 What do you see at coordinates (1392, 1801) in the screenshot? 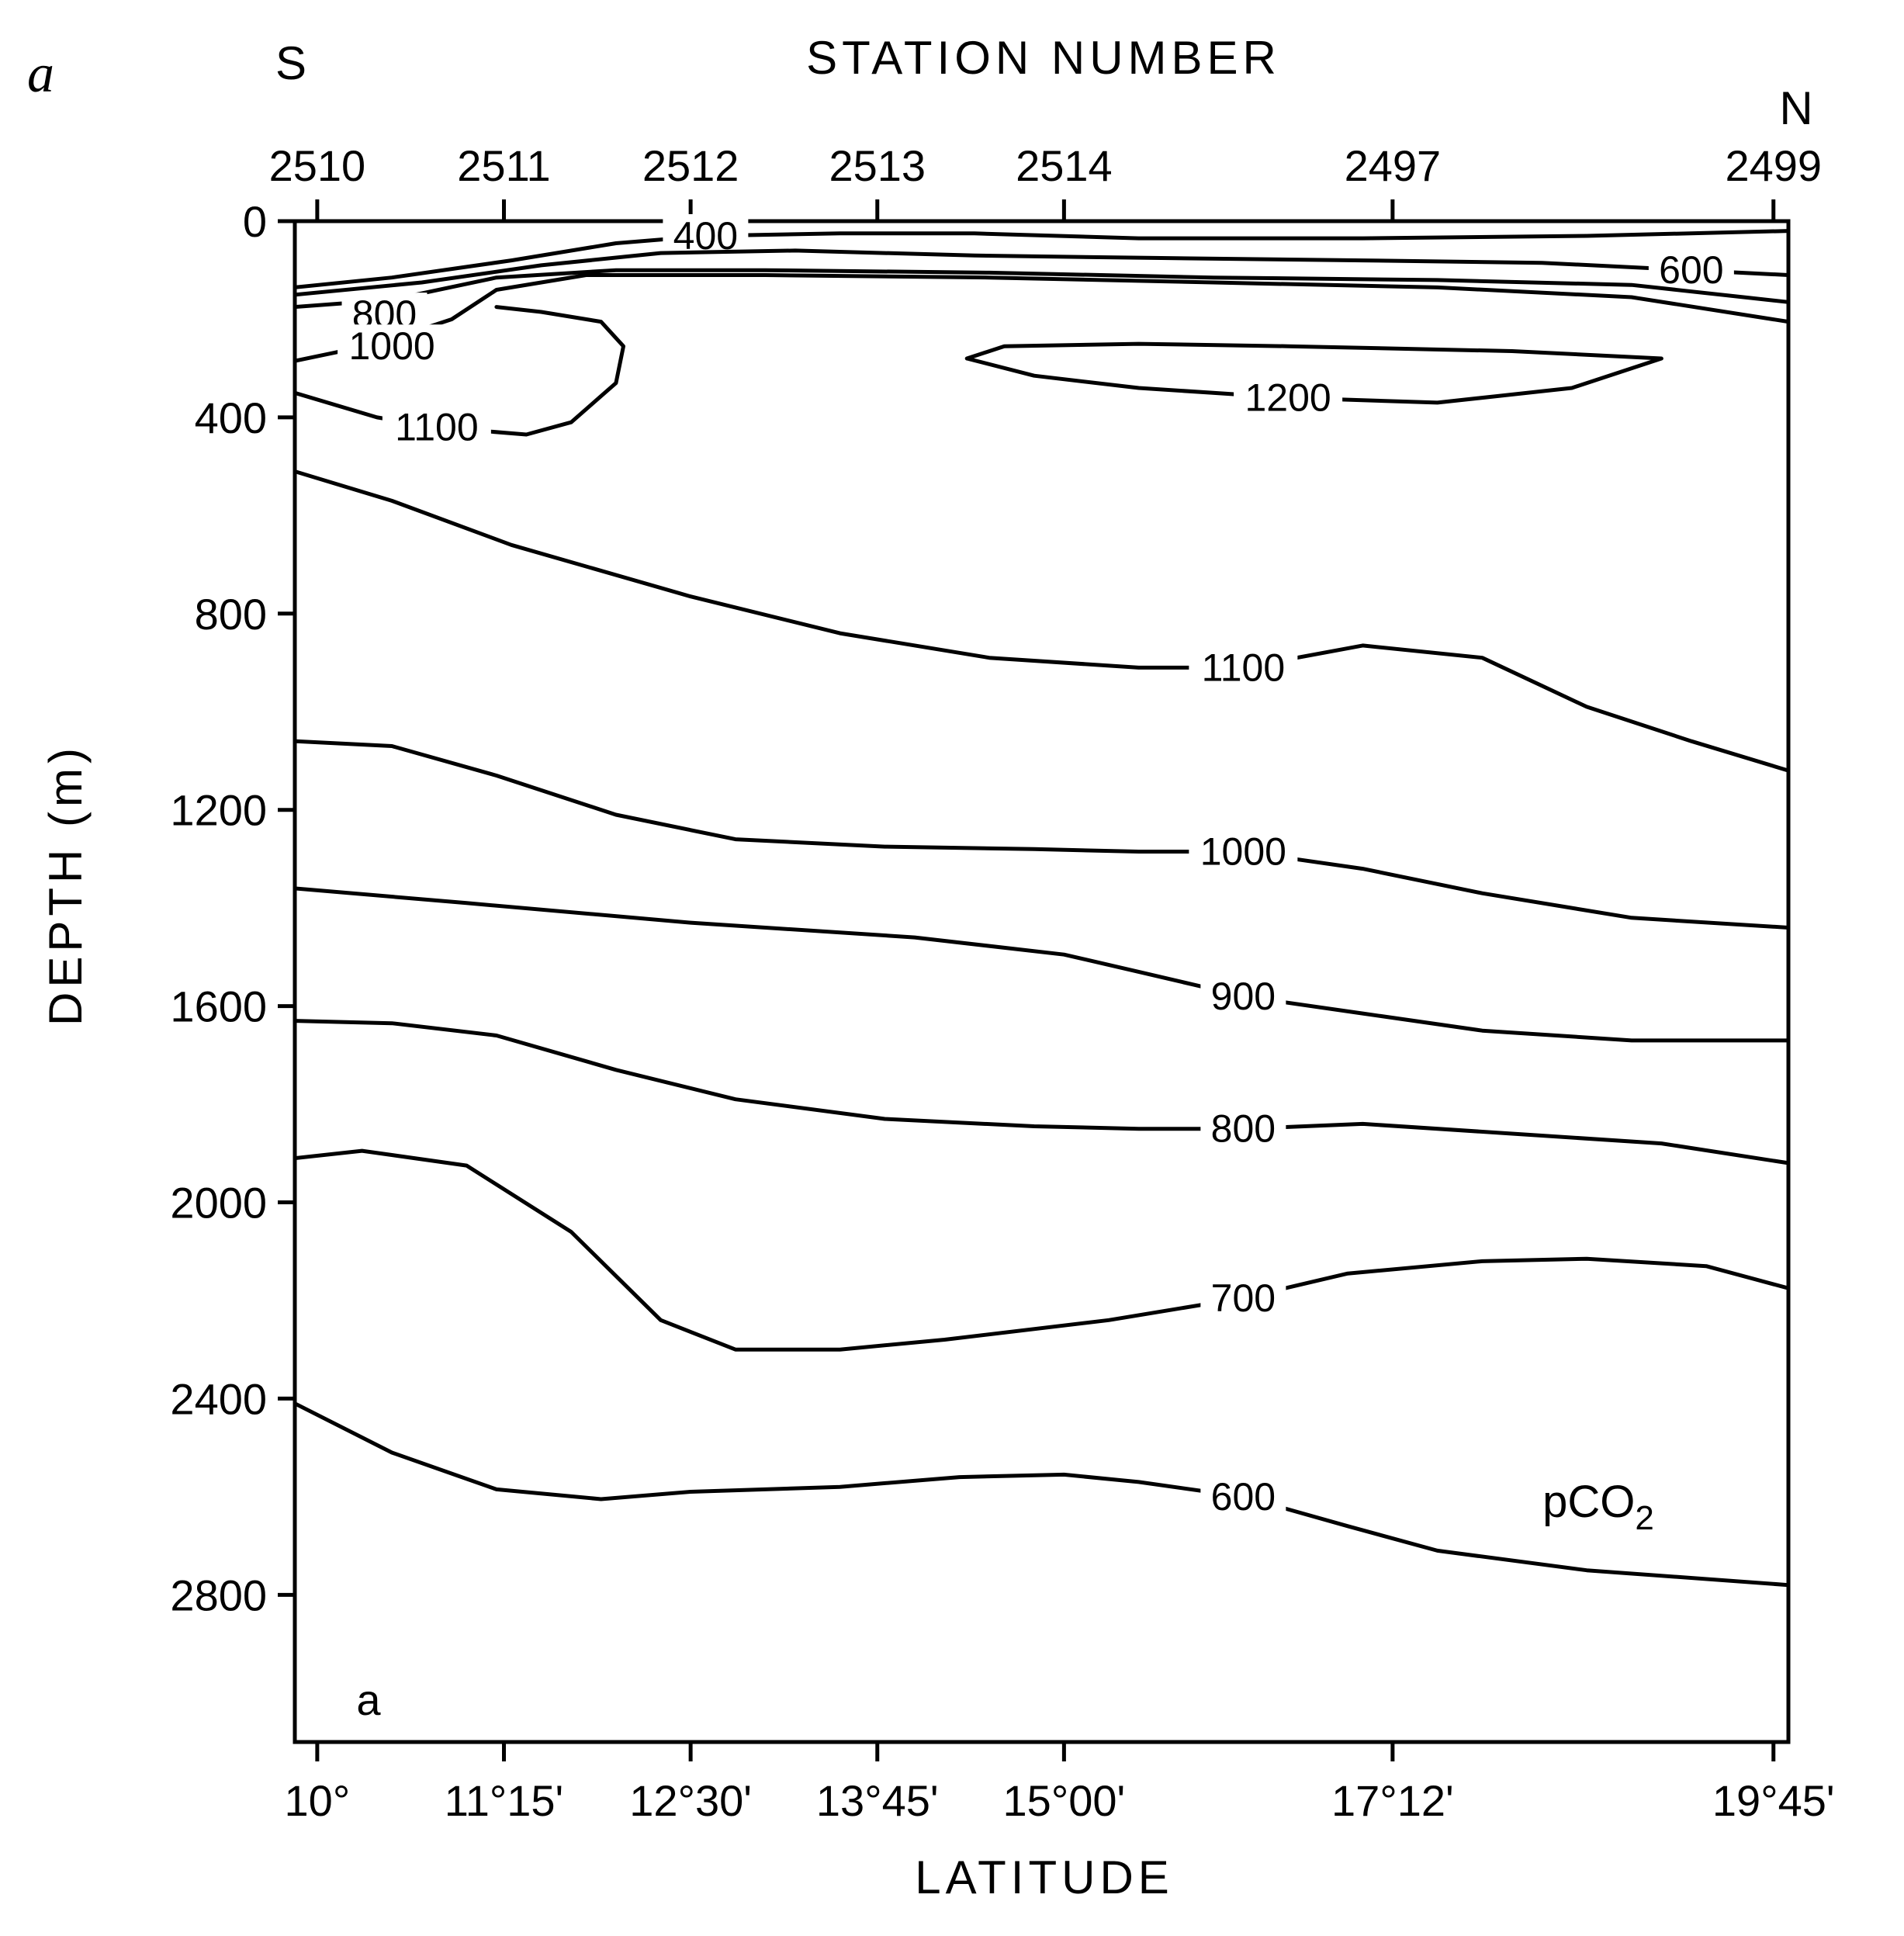
I see `x-tick-label: 17°12'` at bounding box center [1392, 1801].